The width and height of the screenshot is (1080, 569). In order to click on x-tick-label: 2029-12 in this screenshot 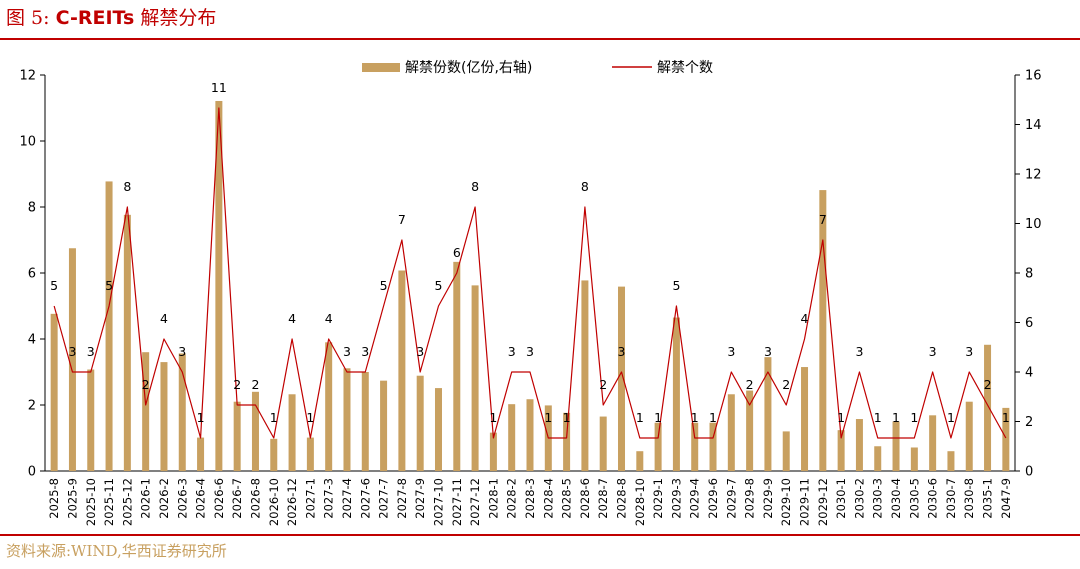, I will do `click(823, 502)`.